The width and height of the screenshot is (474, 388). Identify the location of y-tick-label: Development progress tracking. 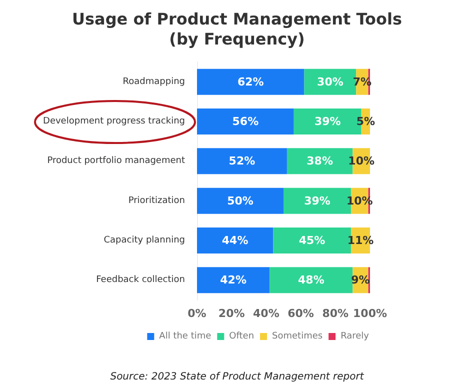
(114, 121).